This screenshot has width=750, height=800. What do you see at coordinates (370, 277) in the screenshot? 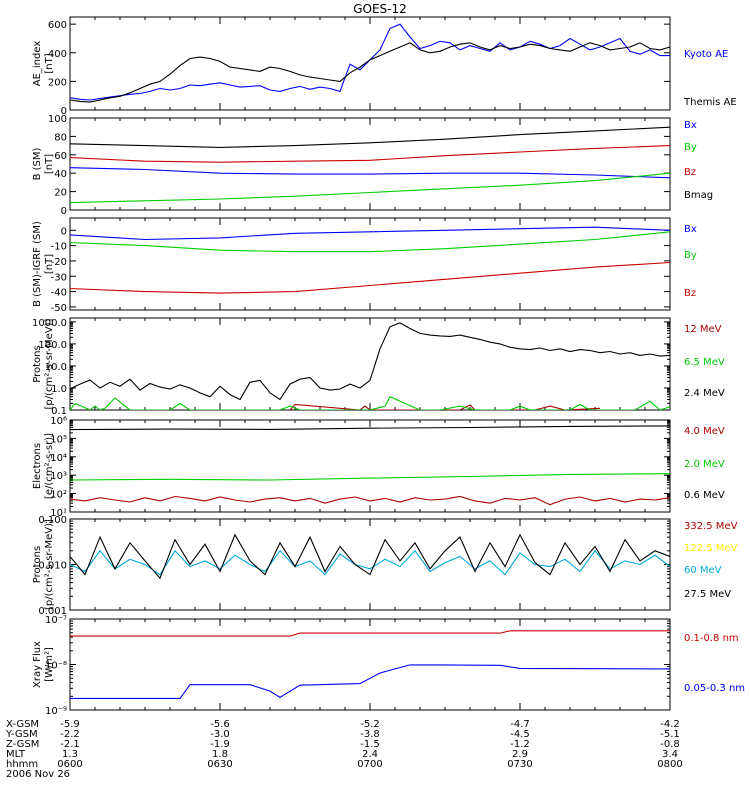
I see `series-line-bz` at bounding box center [370, 277].